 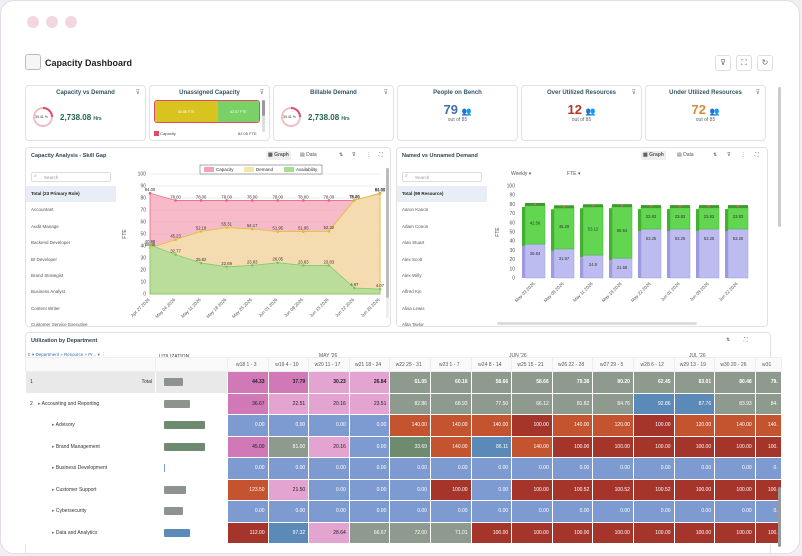 I want to click on card-billable-demand: Billable Demand ⊽ 39.41 % 2,738.08 Hrs, so click(x=333, y=113).